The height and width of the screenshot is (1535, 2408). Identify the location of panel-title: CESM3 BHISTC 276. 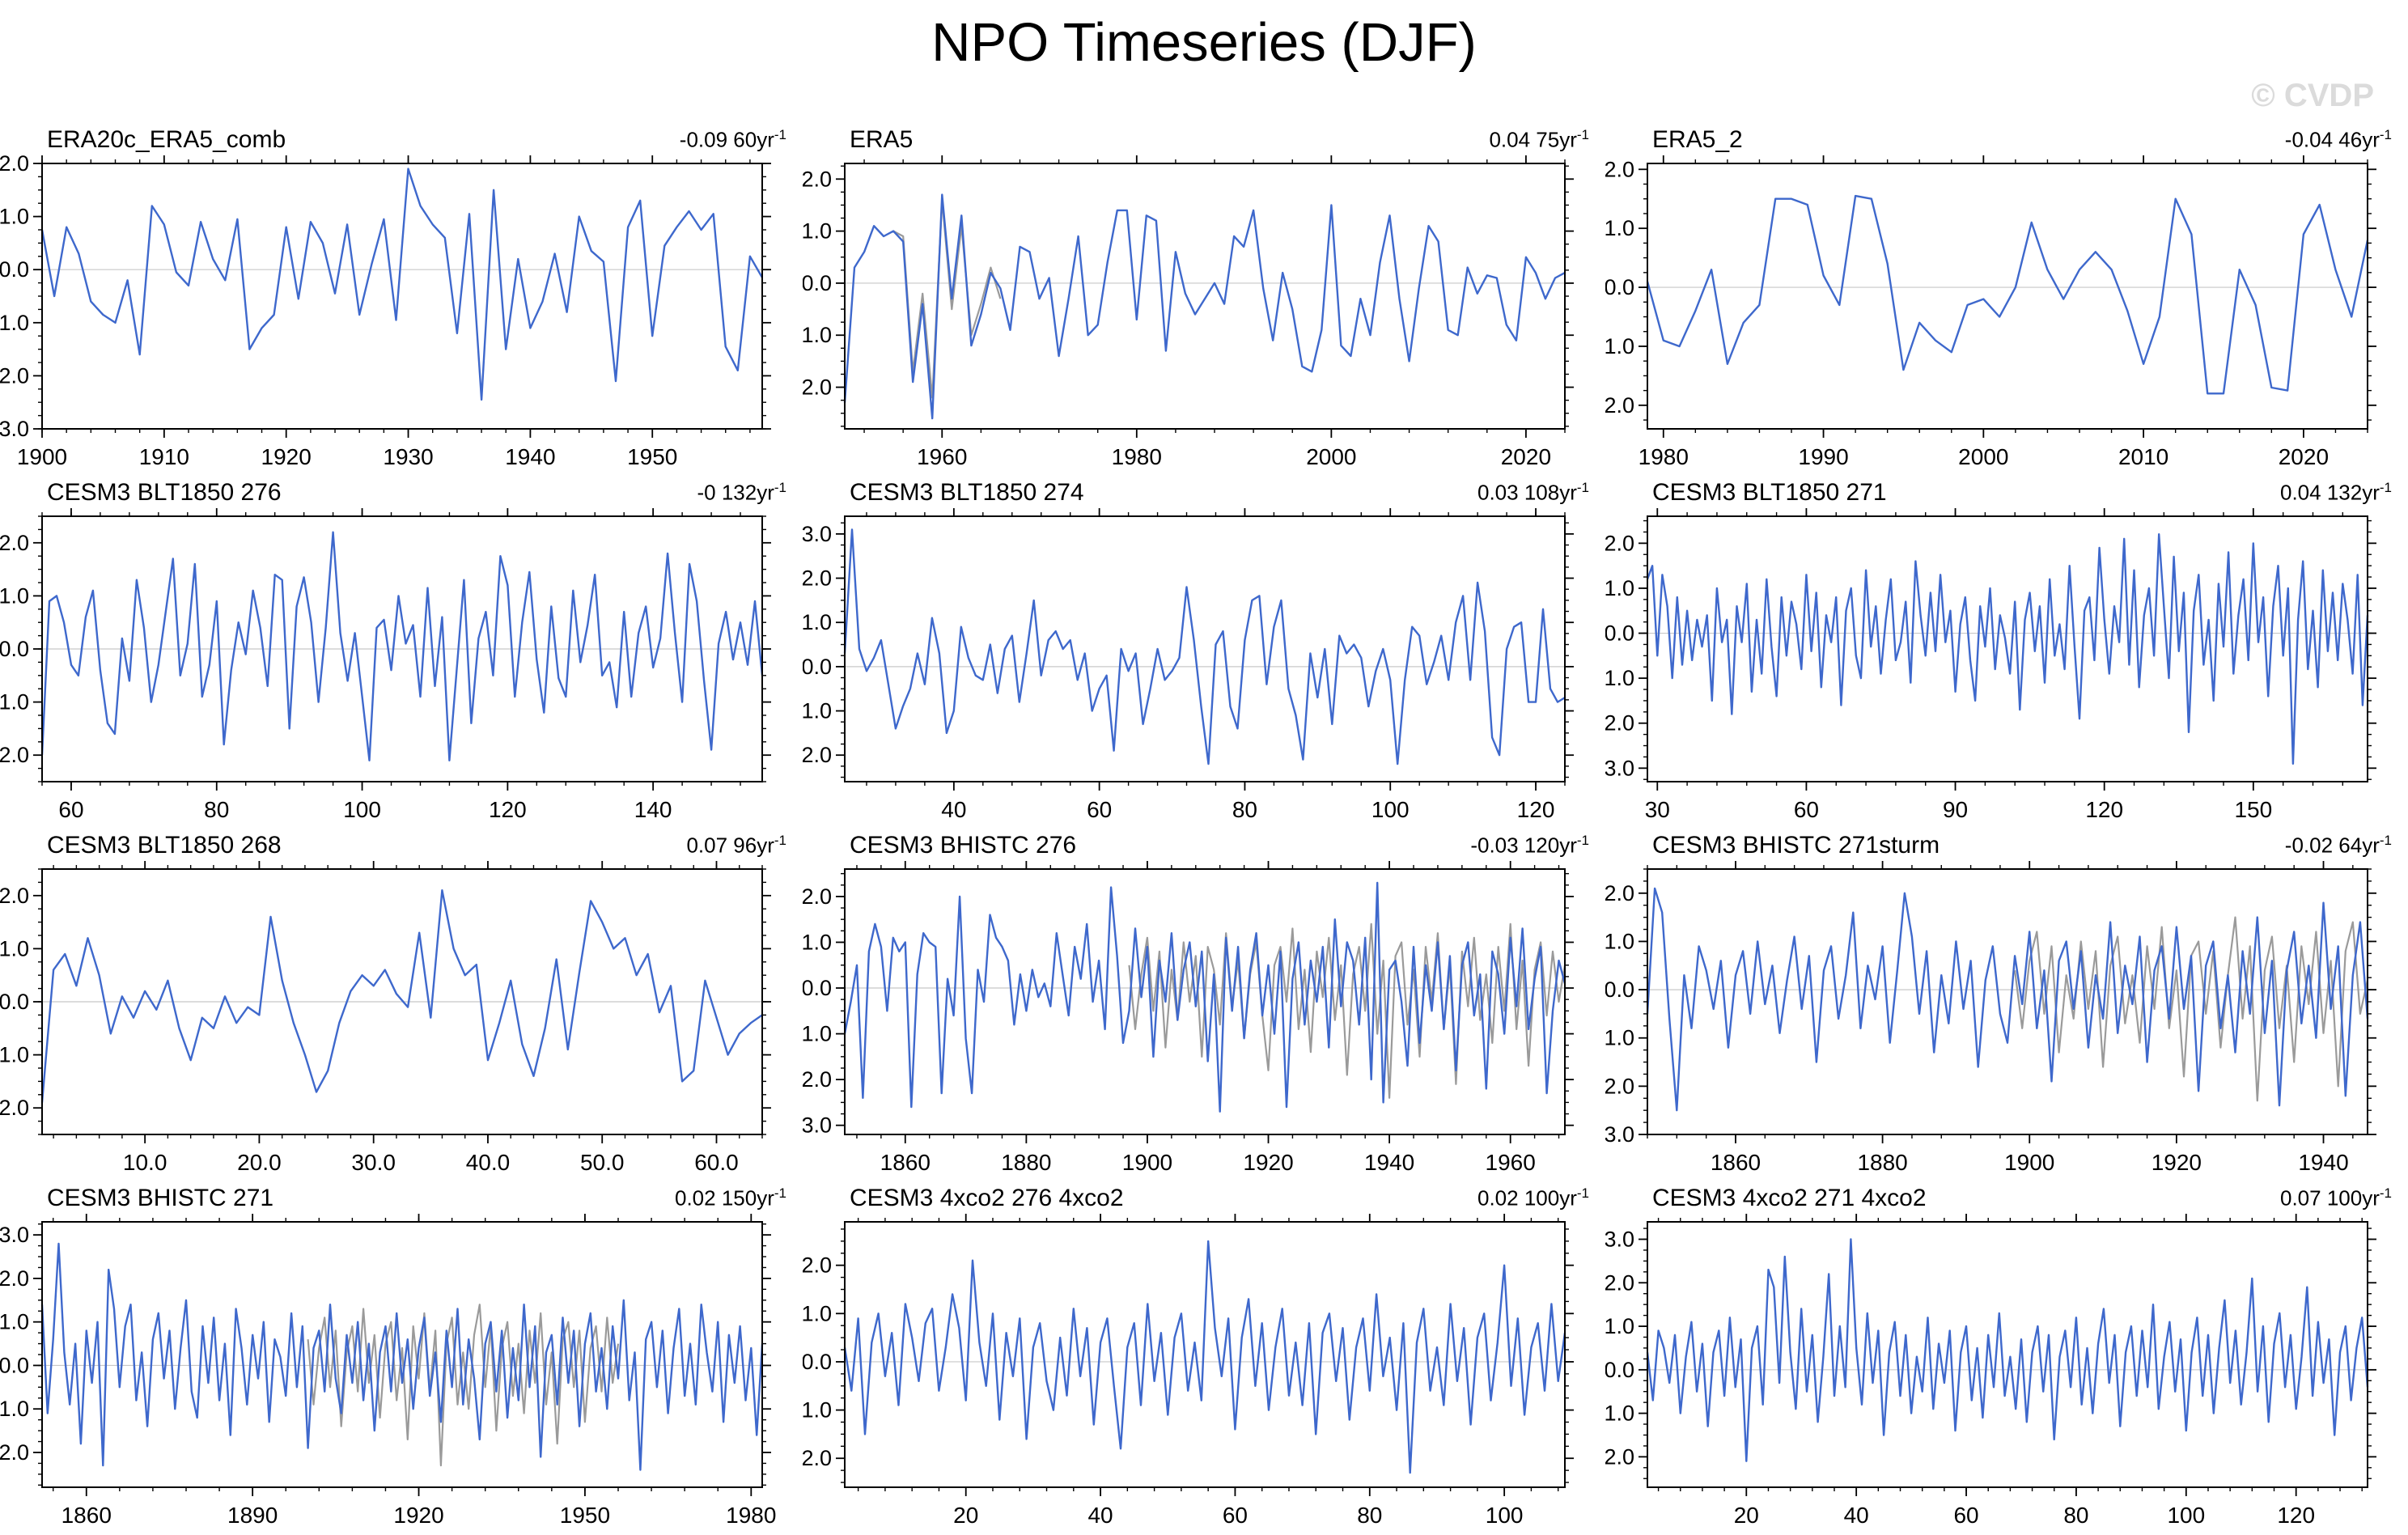
(963, 845).